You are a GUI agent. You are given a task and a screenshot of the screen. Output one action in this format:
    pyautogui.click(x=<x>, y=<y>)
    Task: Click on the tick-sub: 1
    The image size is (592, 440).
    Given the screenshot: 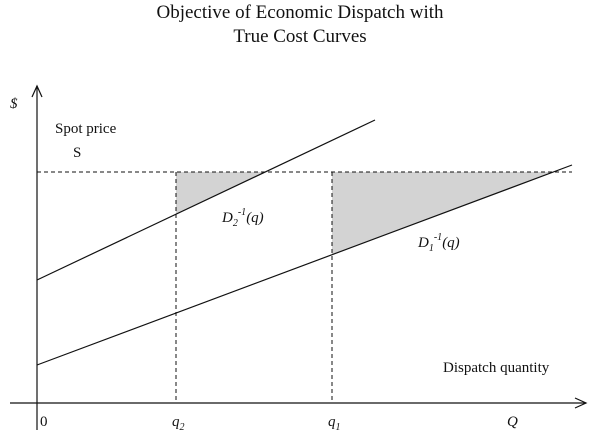 What is the action you would take?
    pyautogui.click(x=338, y=427)
    